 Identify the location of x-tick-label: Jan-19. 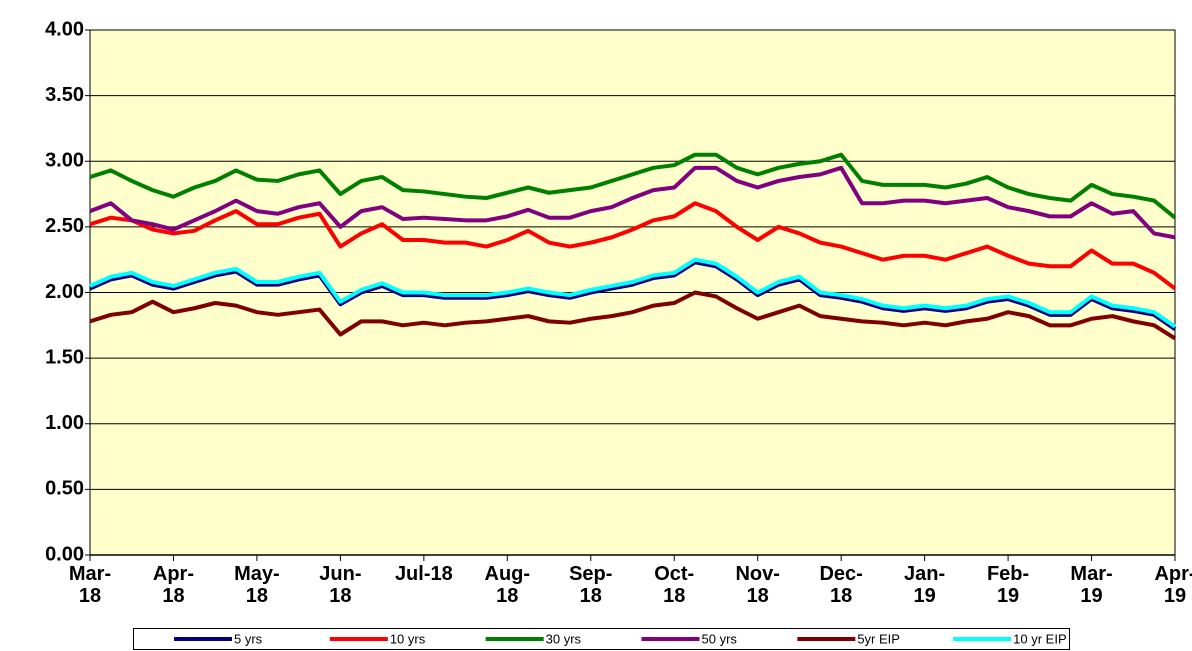
(925, 585).